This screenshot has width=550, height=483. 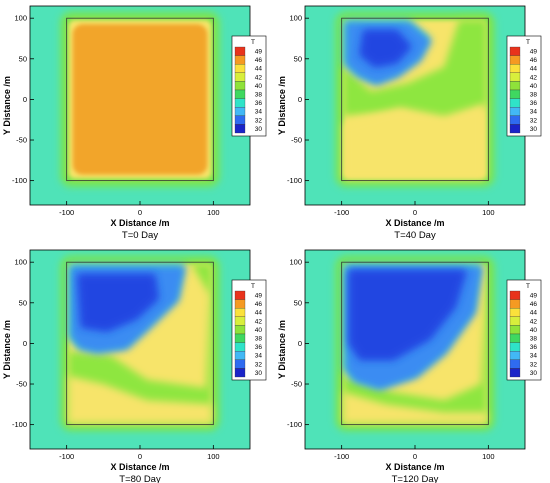 I want to click on panel-caption: T=40 Day, so click(x=415, y=235).